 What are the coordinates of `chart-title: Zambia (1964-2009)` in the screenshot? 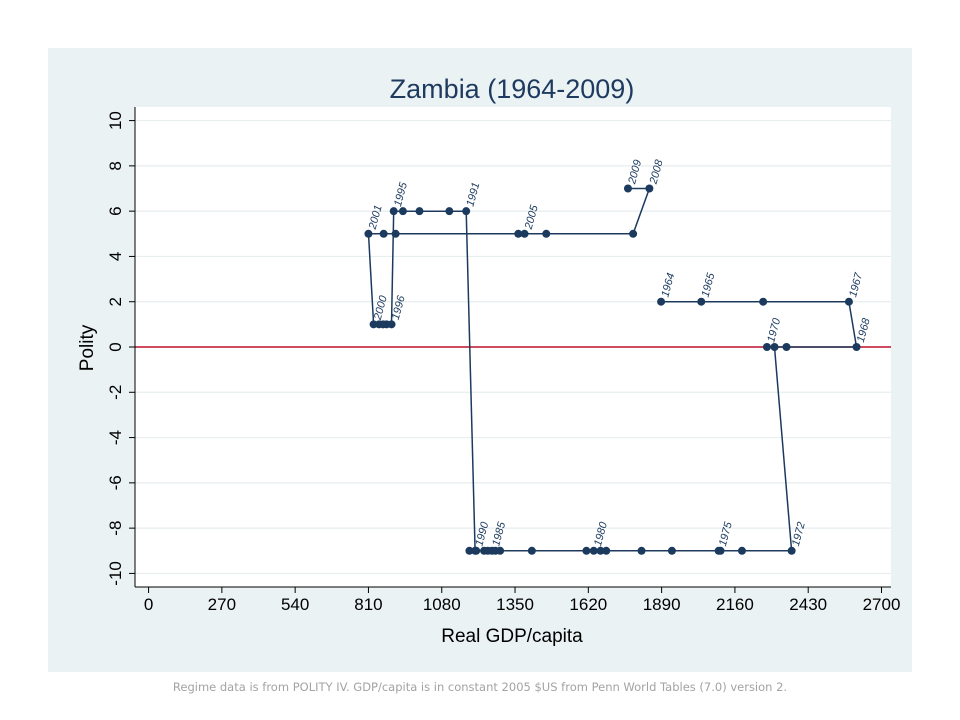 It's located at (512, 89).